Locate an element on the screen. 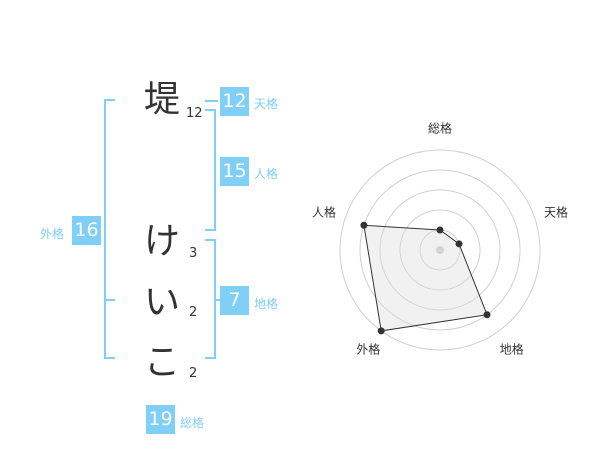 This screenshot has width=600, height=470. jinkaku-badge: 15 is located at coordinates (234, 171).